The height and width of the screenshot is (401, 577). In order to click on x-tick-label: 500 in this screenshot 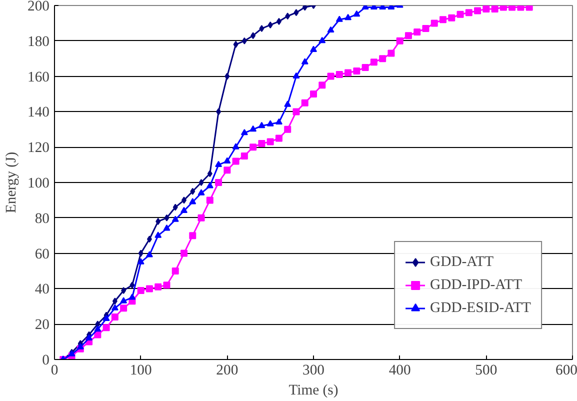, I will do `click(486, 370)`.